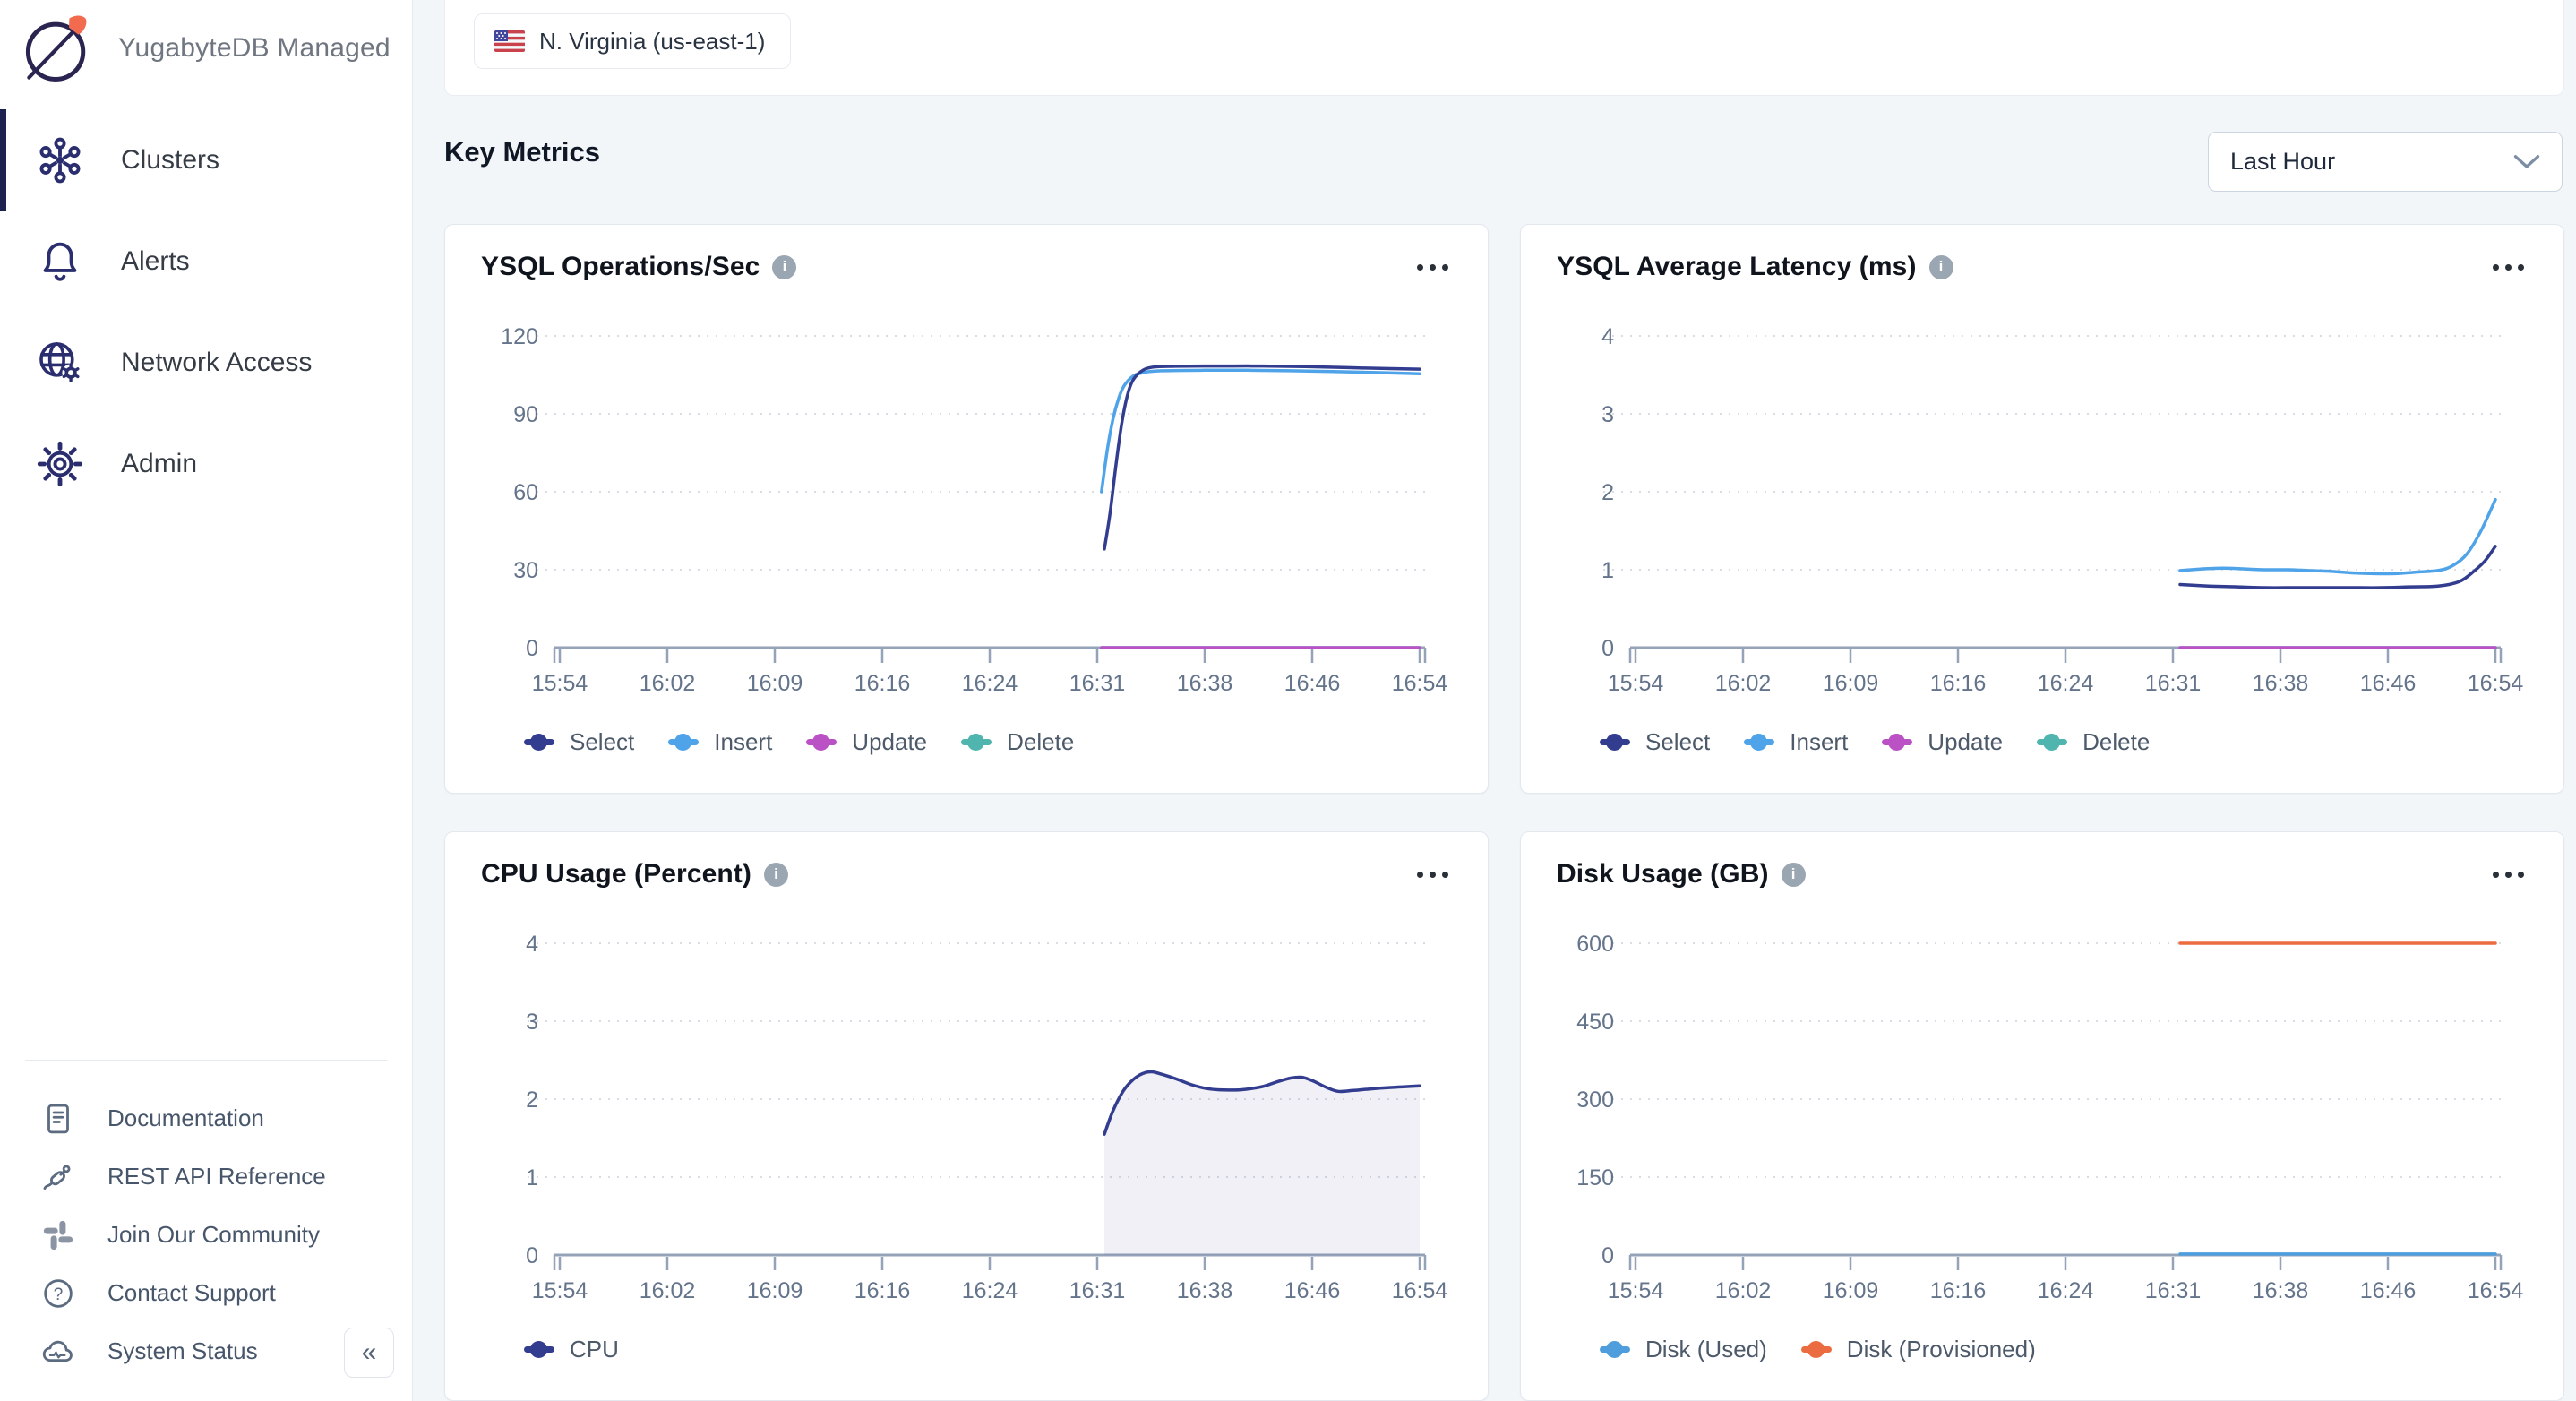  What do you see at coordinates (216, 1176) in the screenshot?
I see `sidebar-item-label: REST API Reference` at bounding box center [216, 1176].